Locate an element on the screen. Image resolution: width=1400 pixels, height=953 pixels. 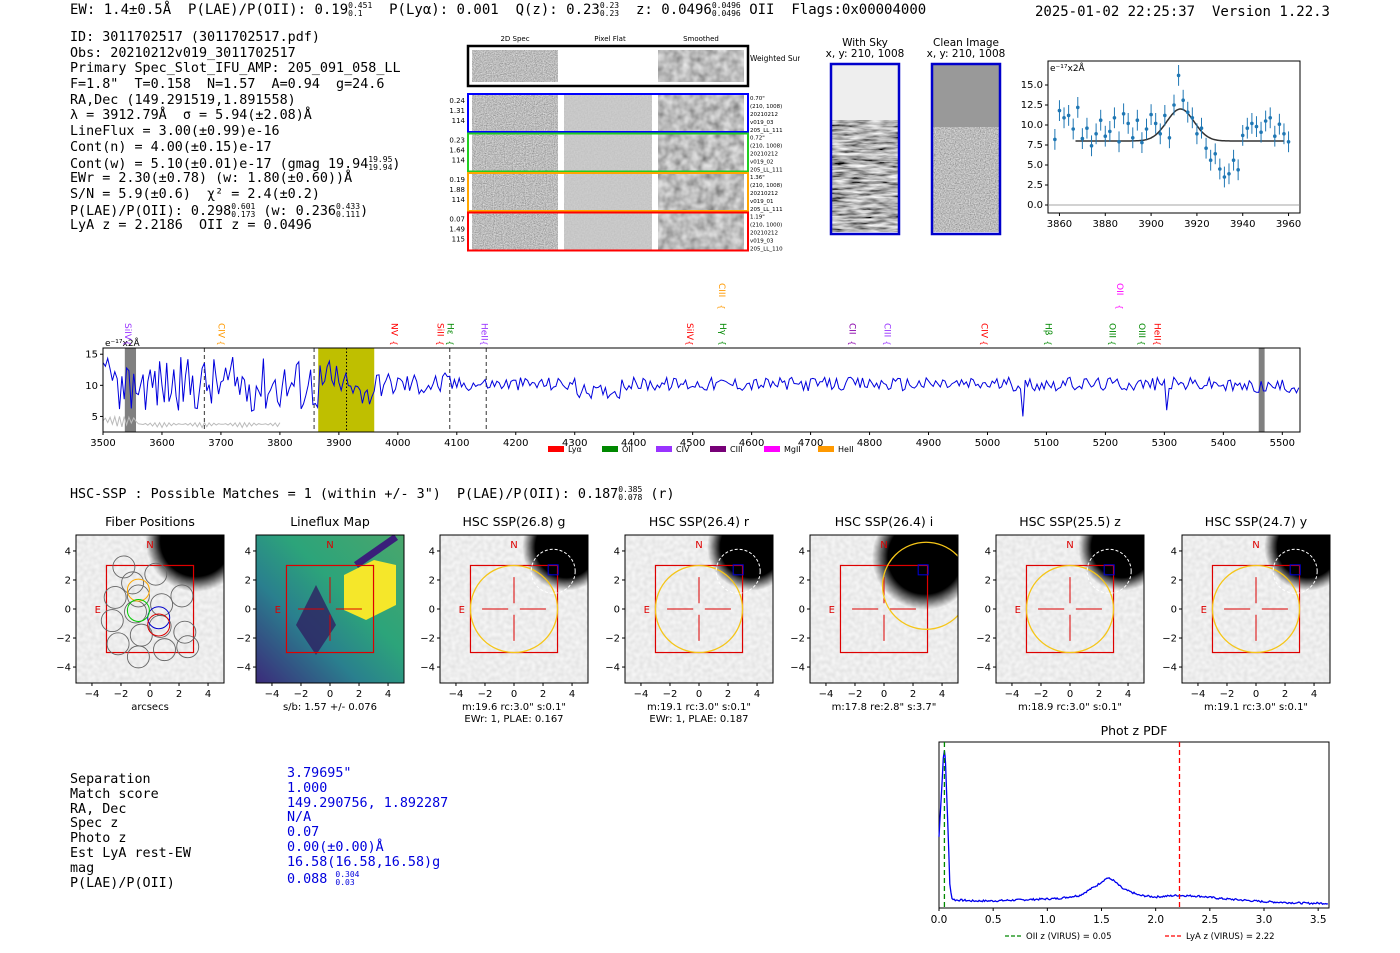
match-value-score: 1.000 is located at coordinates (307, 788).